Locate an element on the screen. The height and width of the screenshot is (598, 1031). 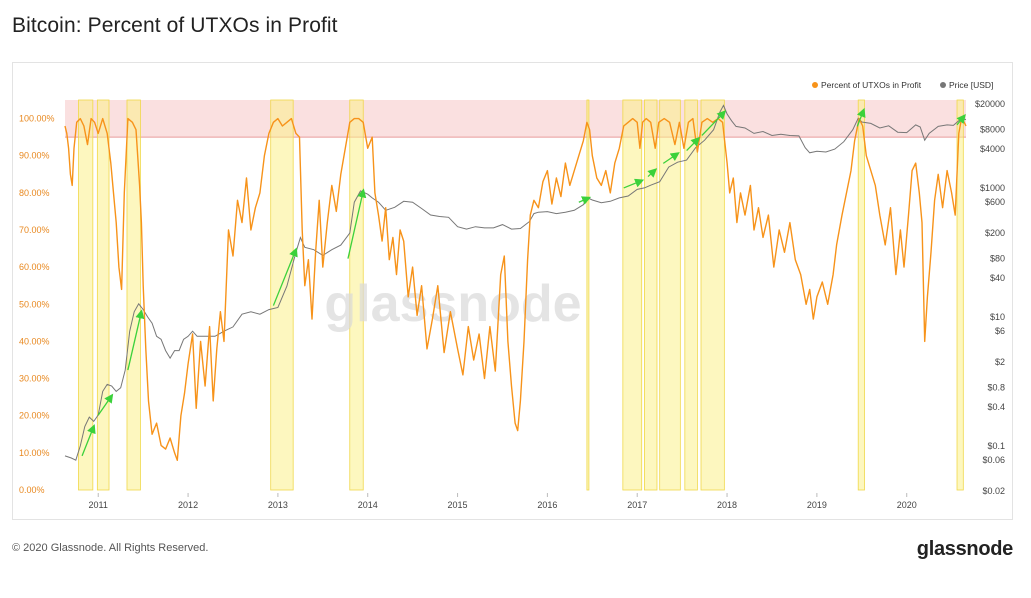
x-tick-label: 2014 is located at coordinates (368, 505).